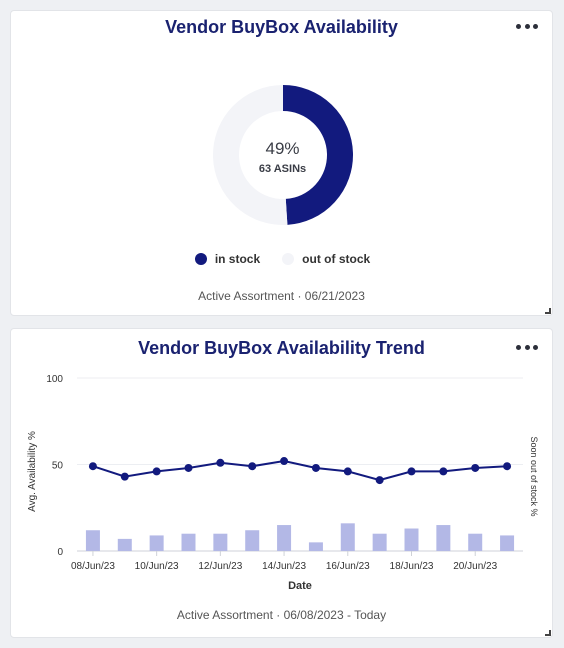 The height and width of the screenshot is (648, 564). I want to click on y-tick-label: 0, so click(60, 552).